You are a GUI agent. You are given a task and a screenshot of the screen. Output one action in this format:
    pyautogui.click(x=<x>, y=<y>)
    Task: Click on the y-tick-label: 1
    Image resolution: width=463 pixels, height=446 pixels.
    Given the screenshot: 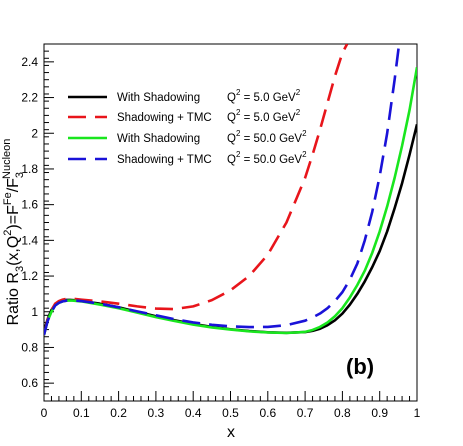 What is the action you would take?
    pyautogui.click(x=34, y=312)
    